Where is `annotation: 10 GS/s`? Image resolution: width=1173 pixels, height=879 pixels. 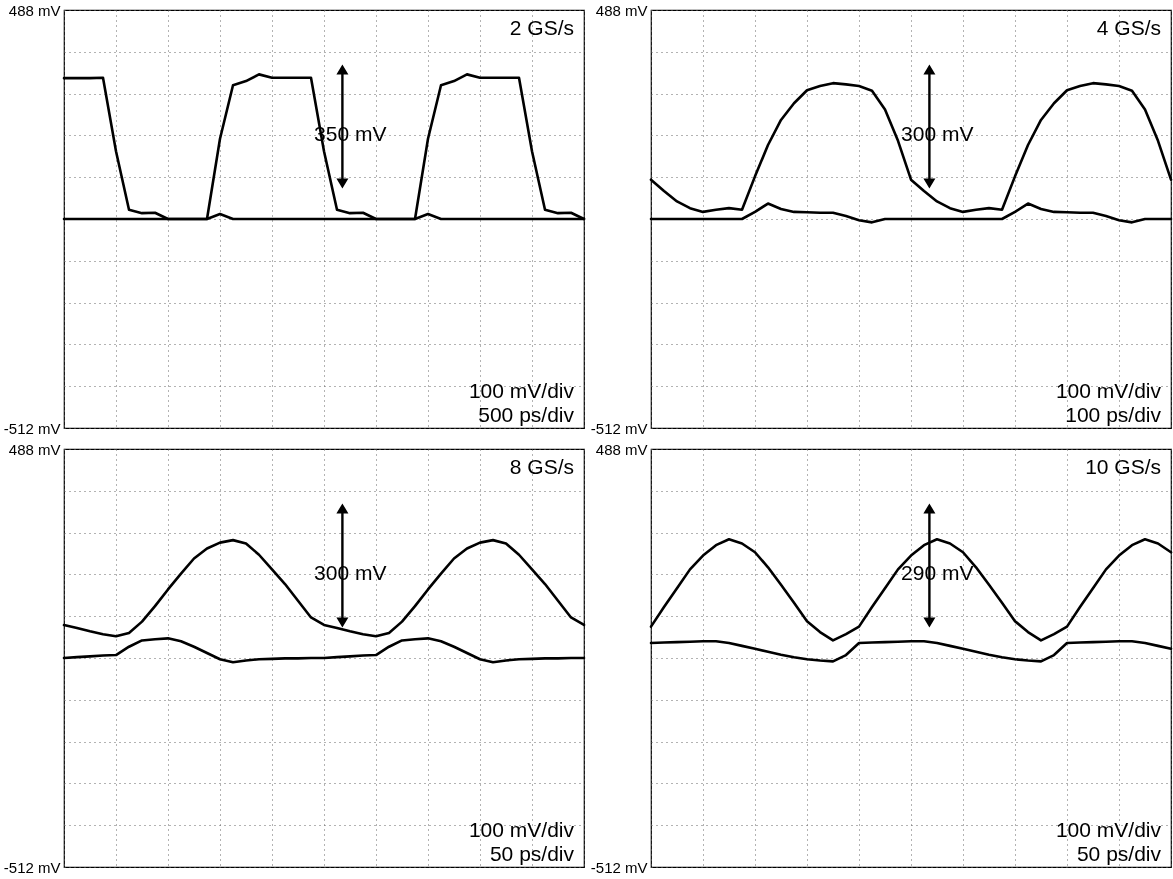 annotation: 10 GS/s is located at coordinates (1123, 466).